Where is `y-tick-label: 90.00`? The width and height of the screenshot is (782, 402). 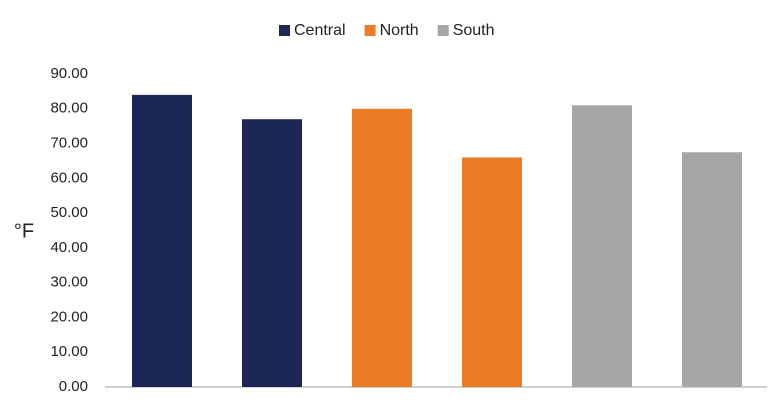
y-tick-label: 90.00 is located at coordinates (69, 73).